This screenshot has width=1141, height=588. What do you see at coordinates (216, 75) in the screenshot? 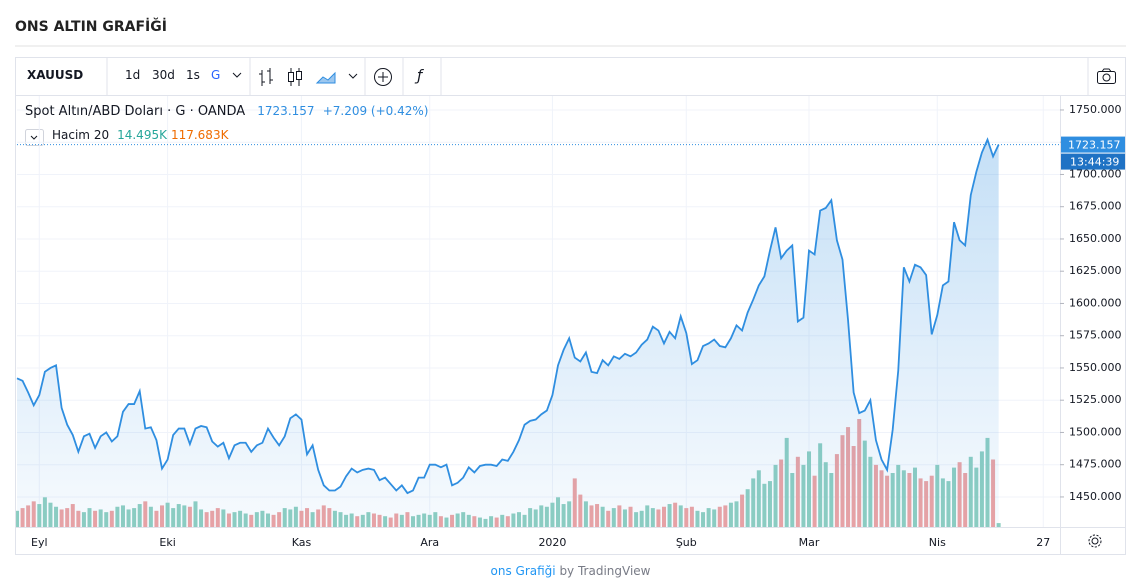
I see `interval-active: G` at bounding box center [216, 75].